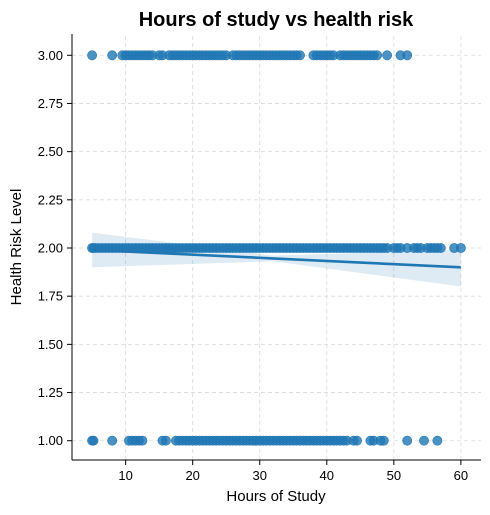 The image size is (490, 515). What do you see at coordinates (50, 440) in the screenshot?
I see `y-tick-label: 1.00` at bounding box center [50, 440].